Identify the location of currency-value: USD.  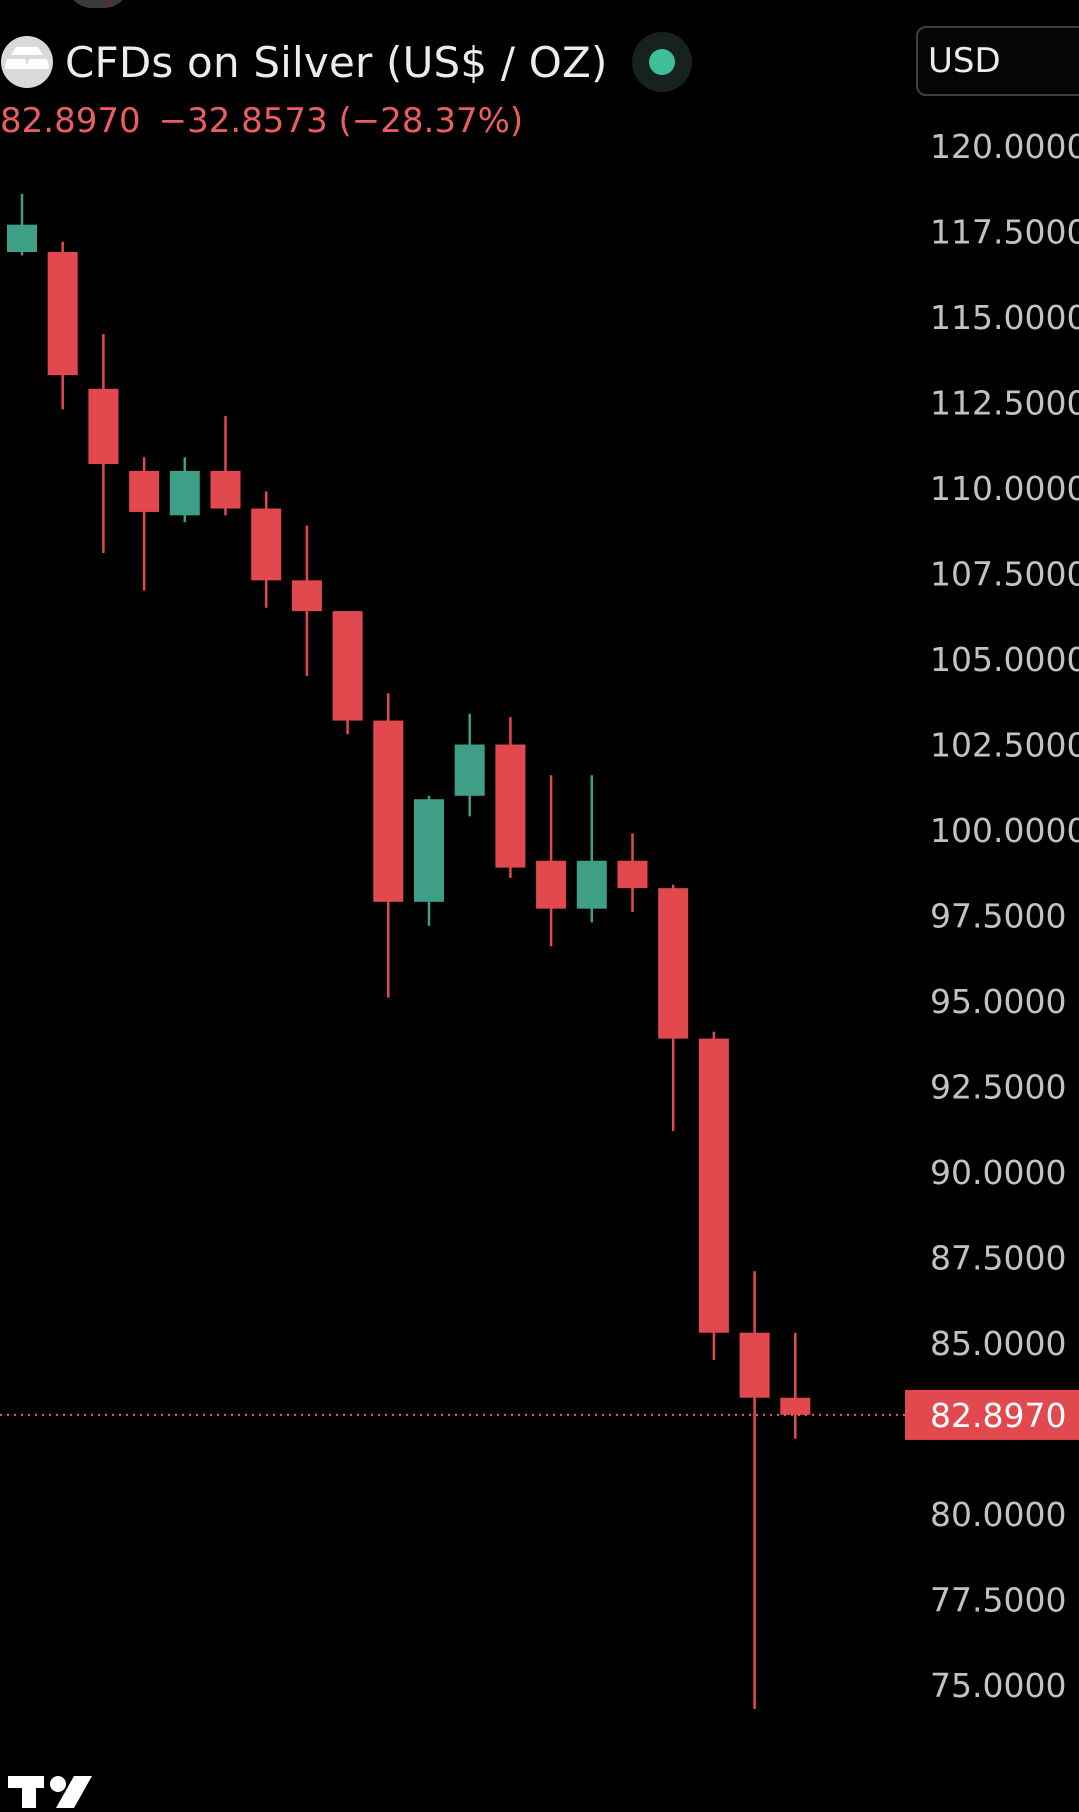
(964, 61).